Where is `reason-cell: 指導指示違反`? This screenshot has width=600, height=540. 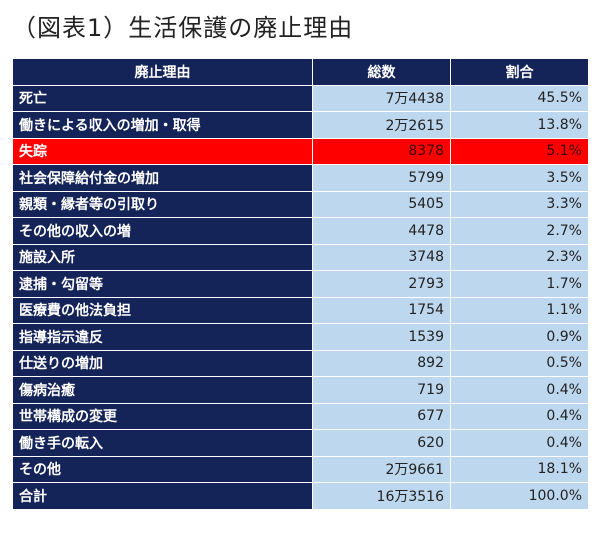 reason-cell: 指導指示違反 is located at coordinates (162, 337).